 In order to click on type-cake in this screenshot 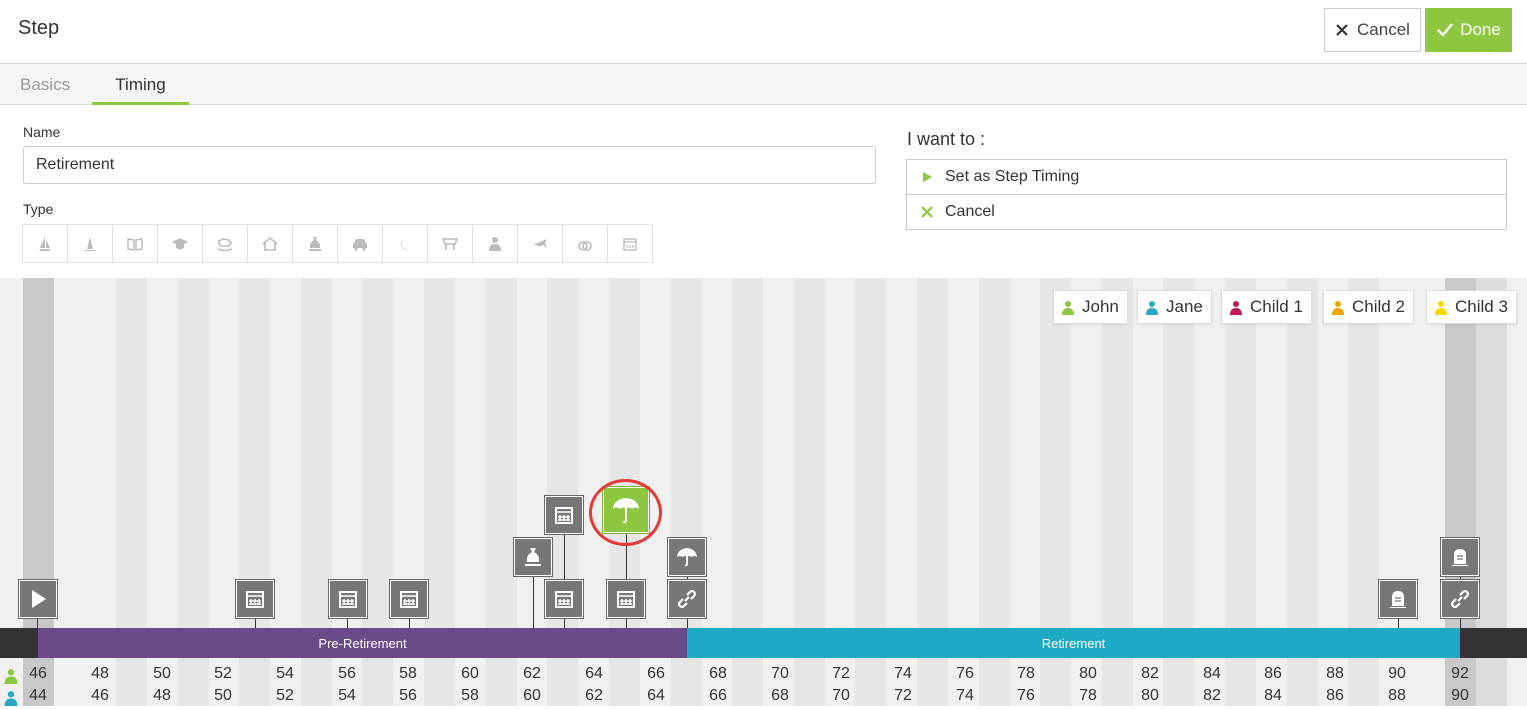, I will do `click(90, 243)`.